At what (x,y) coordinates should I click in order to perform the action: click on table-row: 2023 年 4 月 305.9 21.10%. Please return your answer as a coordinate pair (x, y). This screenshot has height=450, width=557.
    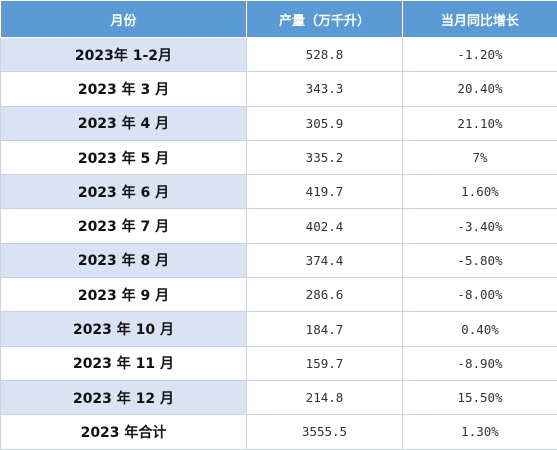
    Looking at the image, I should click on (279, 123).